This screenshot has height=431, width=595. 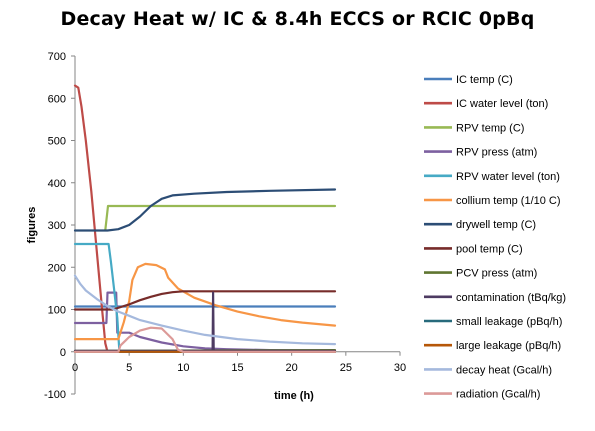 I want to click on legend-label: decay heat (Gcal/h), so click(x=504, y=370).